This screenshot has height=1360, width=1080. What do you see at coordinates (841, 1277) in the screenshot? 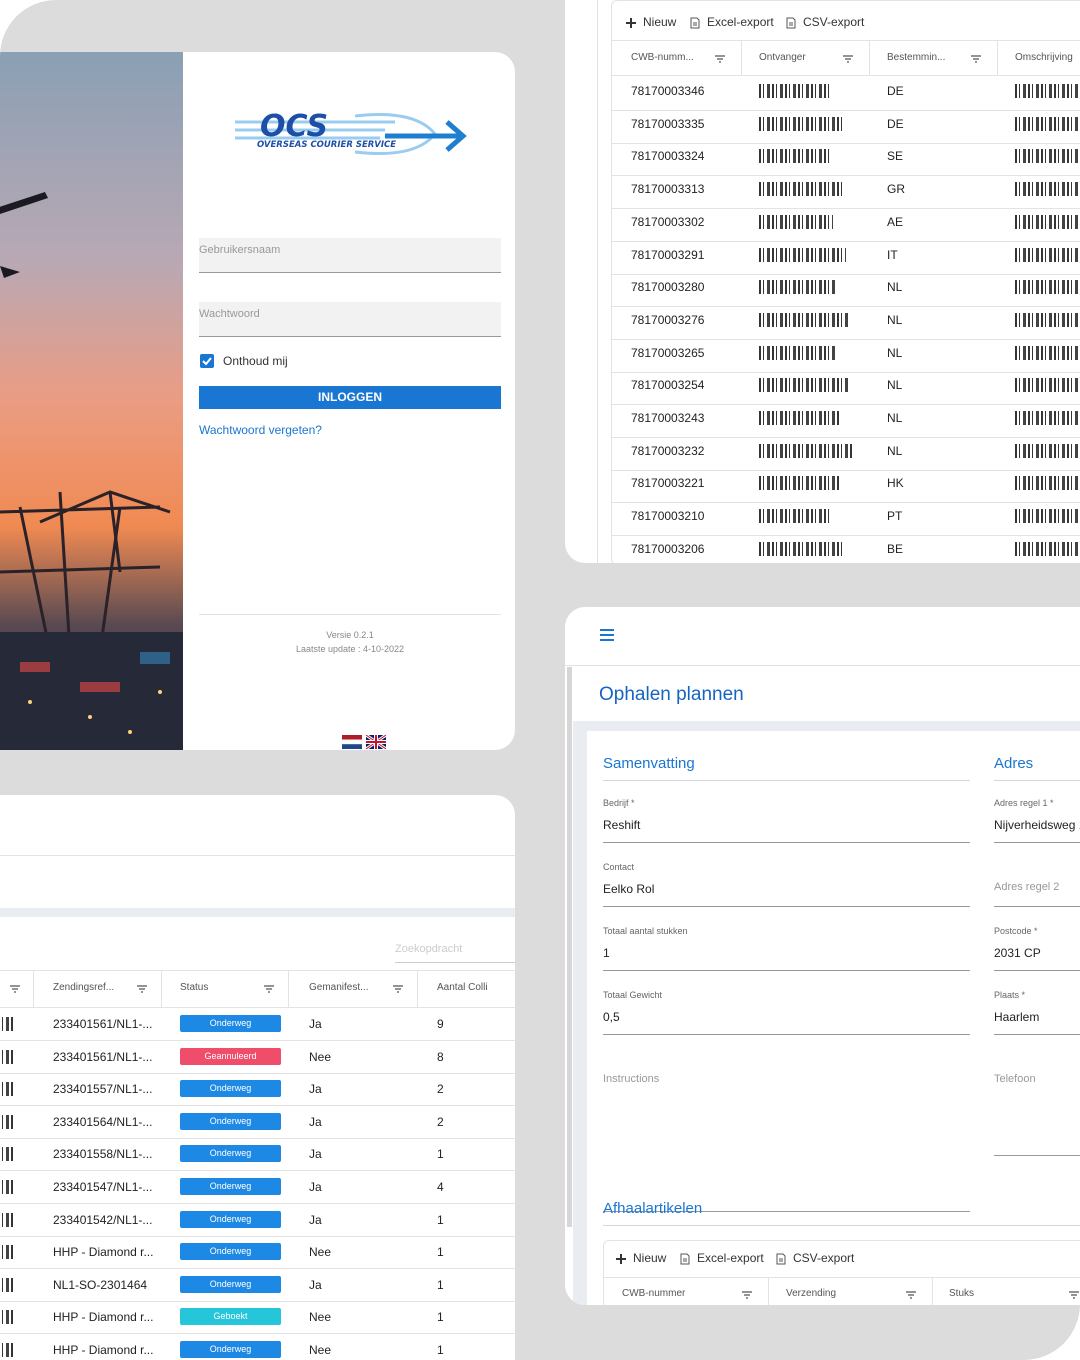
I see `toolbar-divider` at bounding box center [841, 1277].